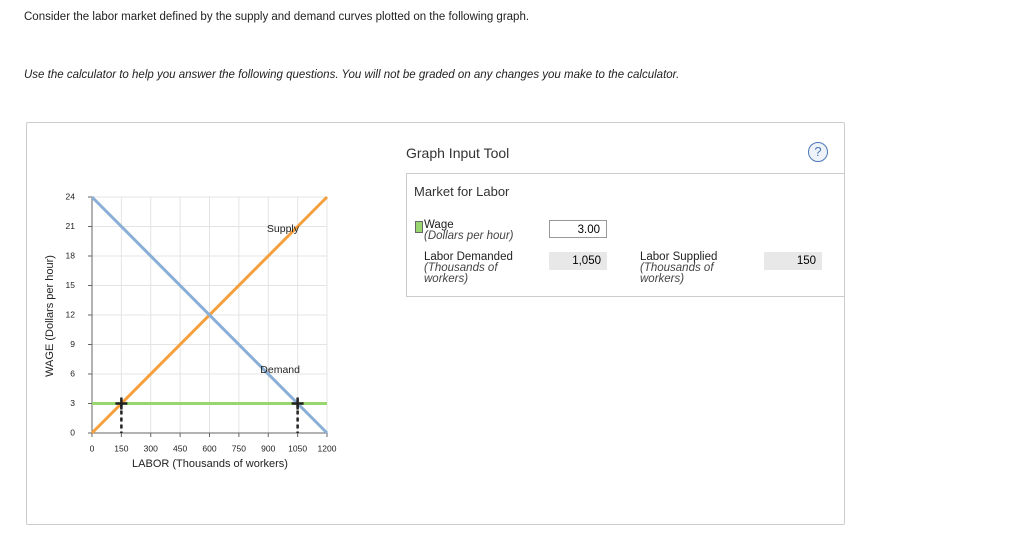 The height and width of the screenshot is (558, 1024). Describe the element at coordinates (210, 464) in the screenshot. I see `x-axis-label: LABOR (Thousands of workers)` at that location.